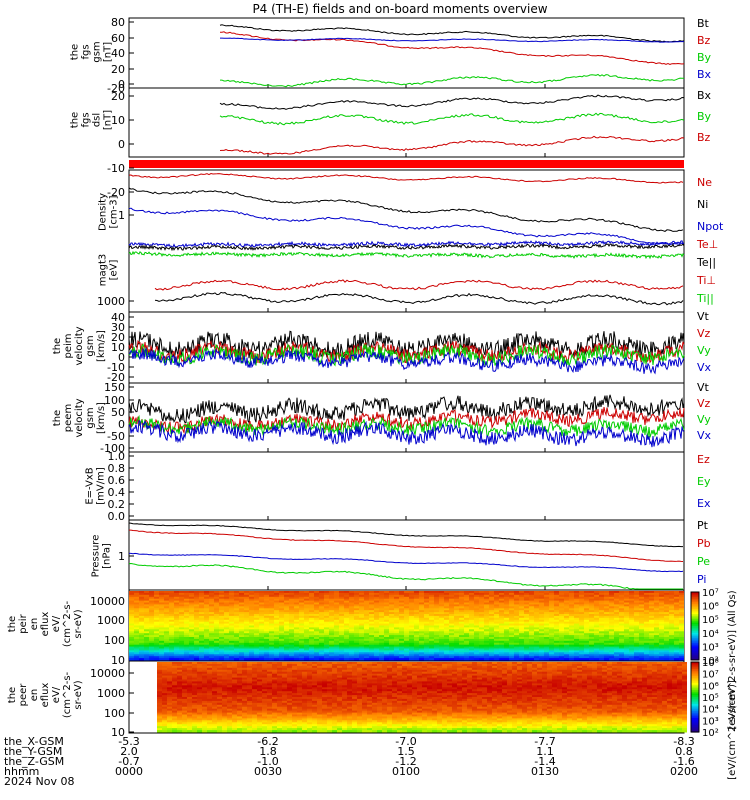 This screenshot has width=750, height=800. What do you see at coordinates (118, 69) in the screenshot?
I see `ytick-label: 20` at bounding box center [118, 69].